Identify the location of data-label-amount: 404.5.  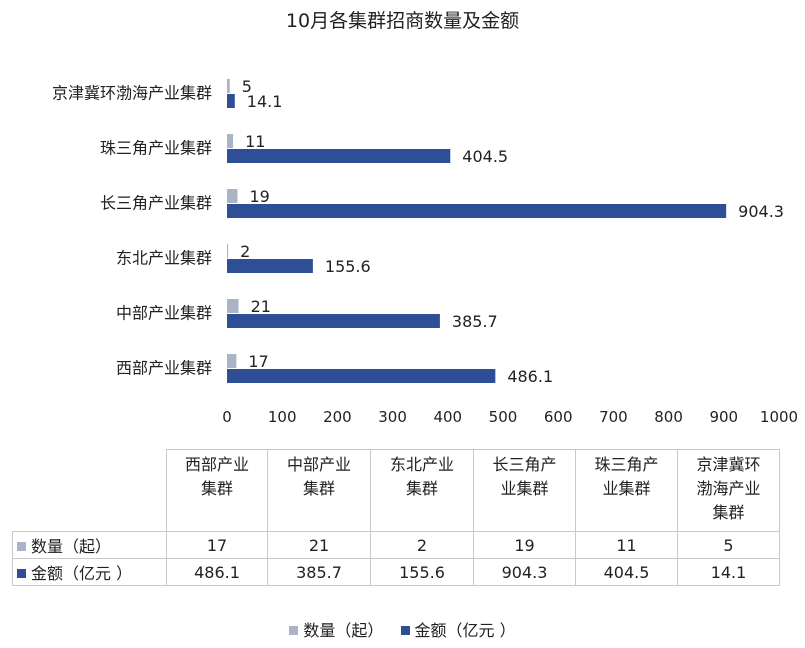
(485, 156).